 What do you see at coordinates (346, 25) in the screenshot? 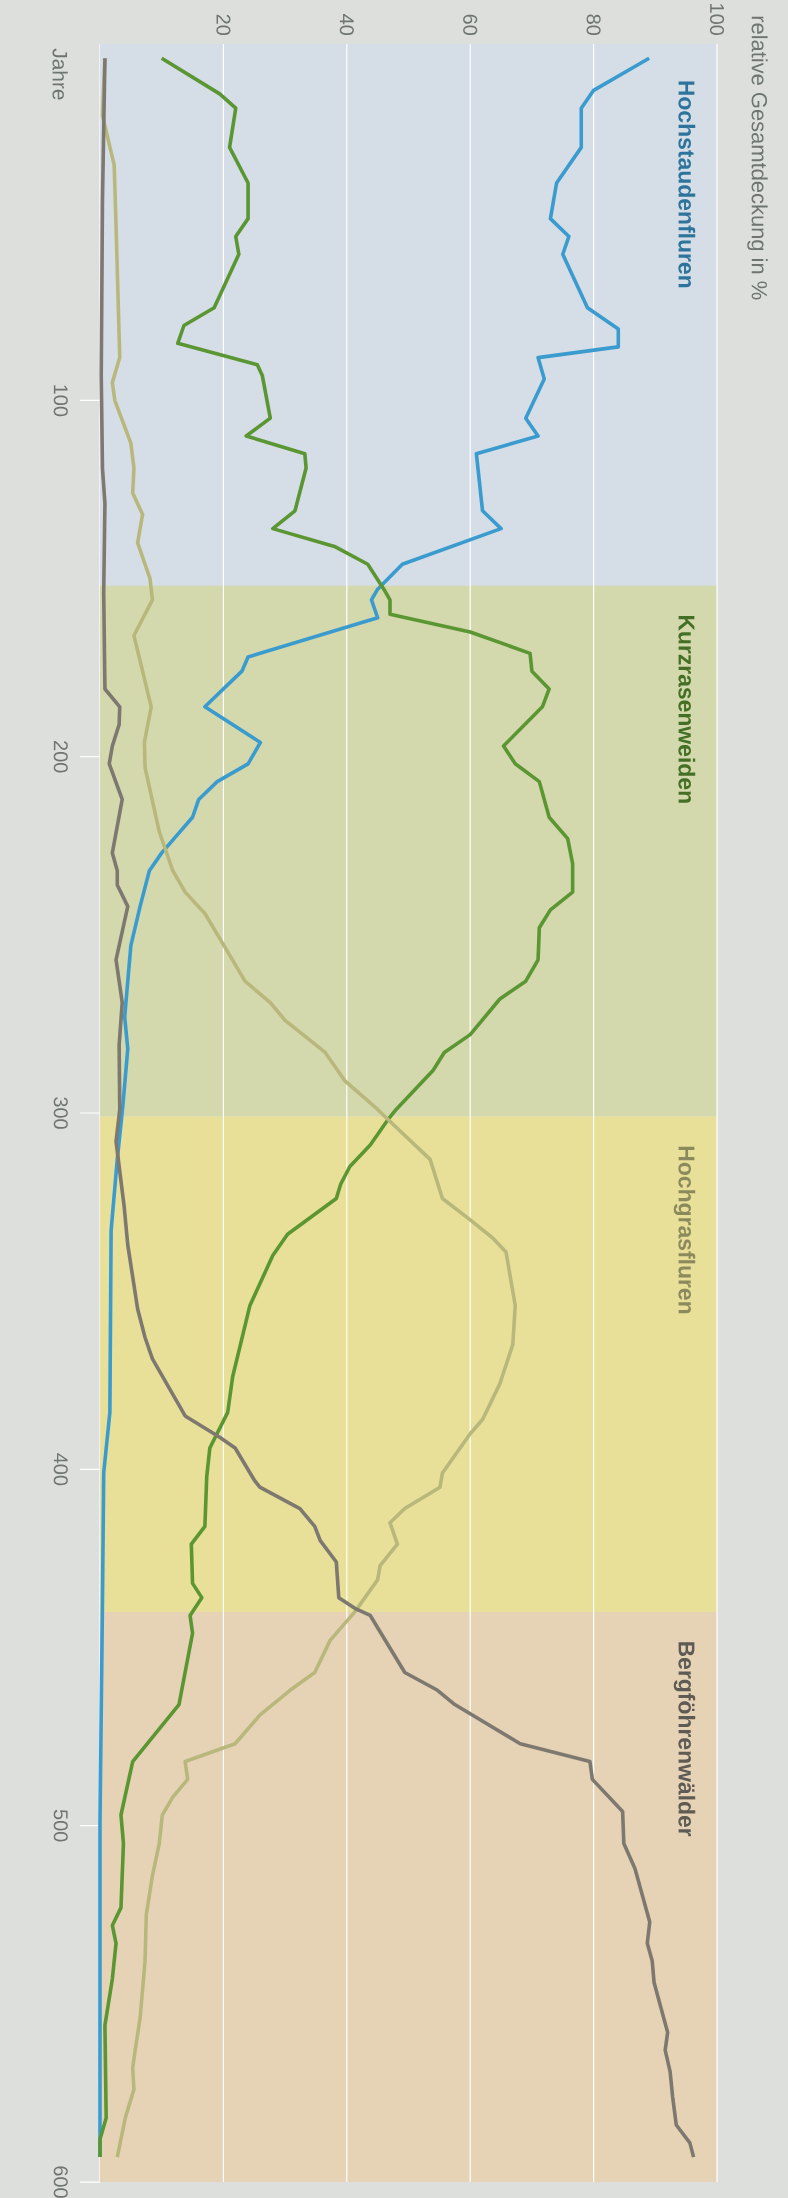
I see `x-tick-label: 40` at bounding box center [346, 25].